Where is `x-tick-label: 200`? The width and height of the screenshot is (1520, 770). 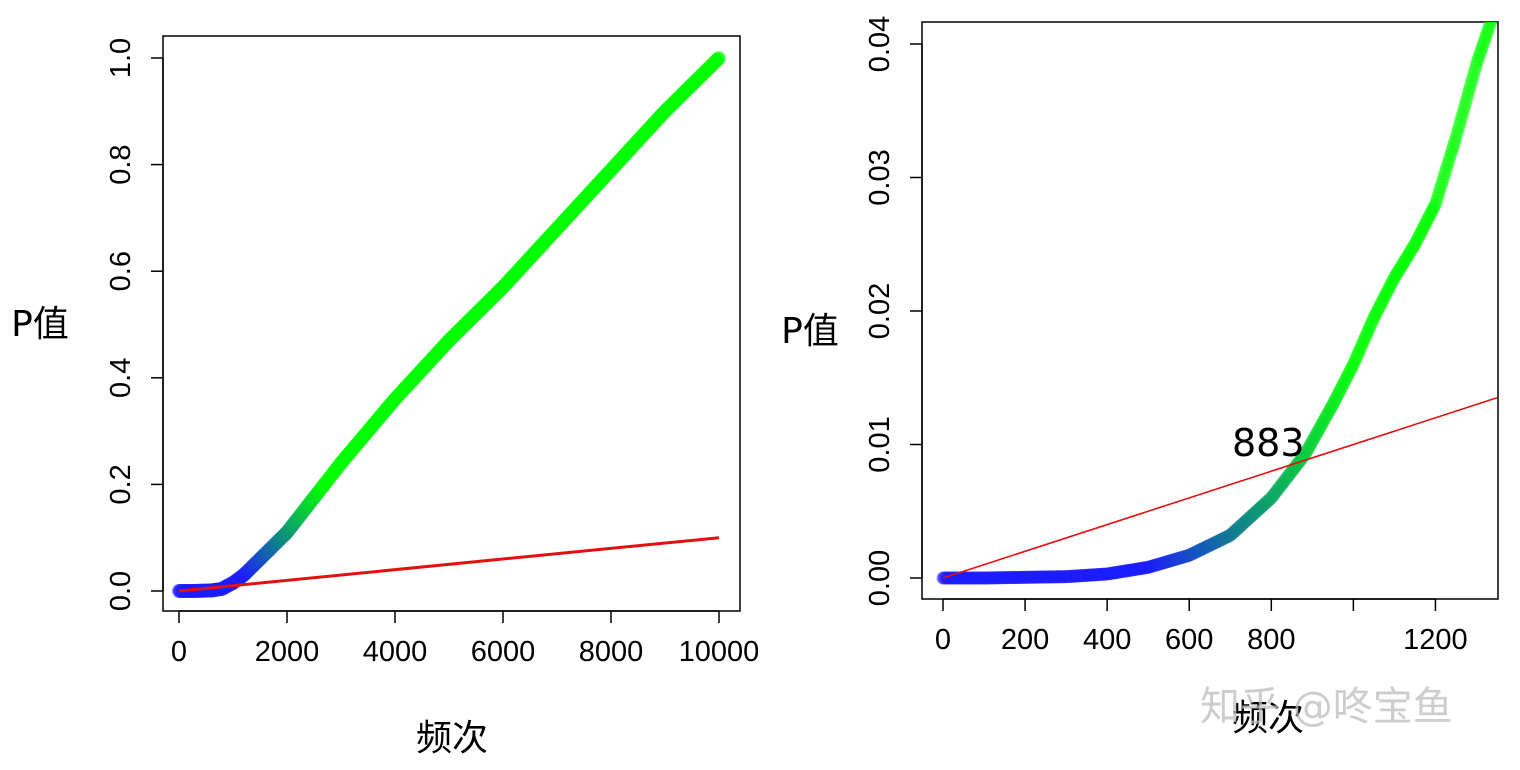 x-tick-label: 200 is located at coordinates (1025, 640).